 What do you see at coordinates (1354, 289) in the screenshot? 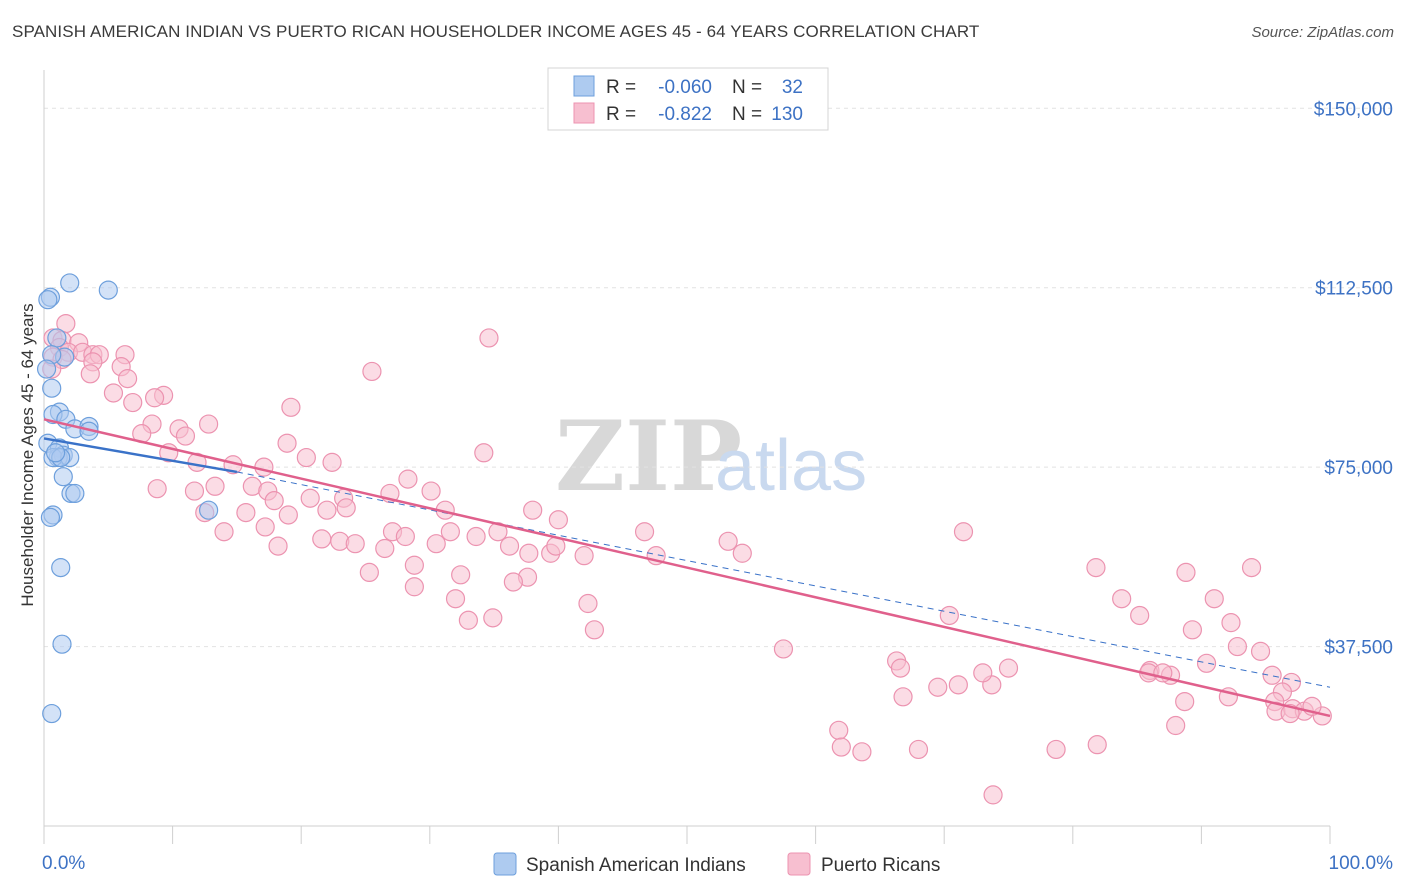
I see `y-tick-label-2: $112,500` at bounding box center [1354, 289].